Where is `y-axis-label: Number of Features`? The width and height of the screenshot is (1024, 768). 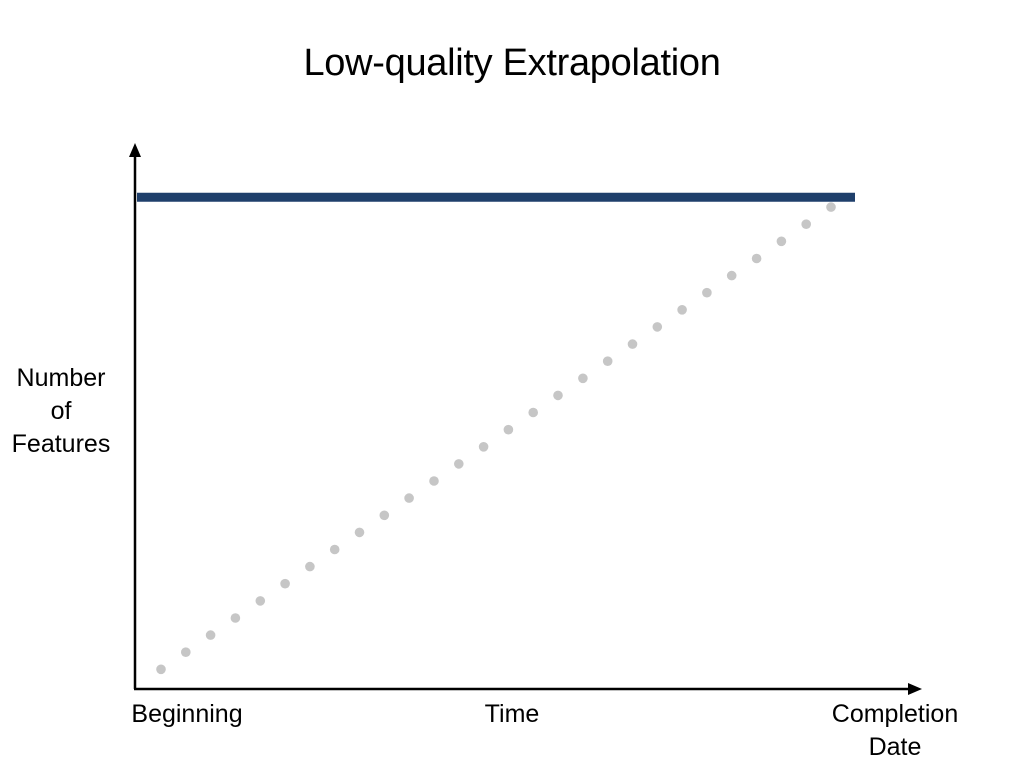 y-axis-label: Number of Features is located at coordinates (61, 411).